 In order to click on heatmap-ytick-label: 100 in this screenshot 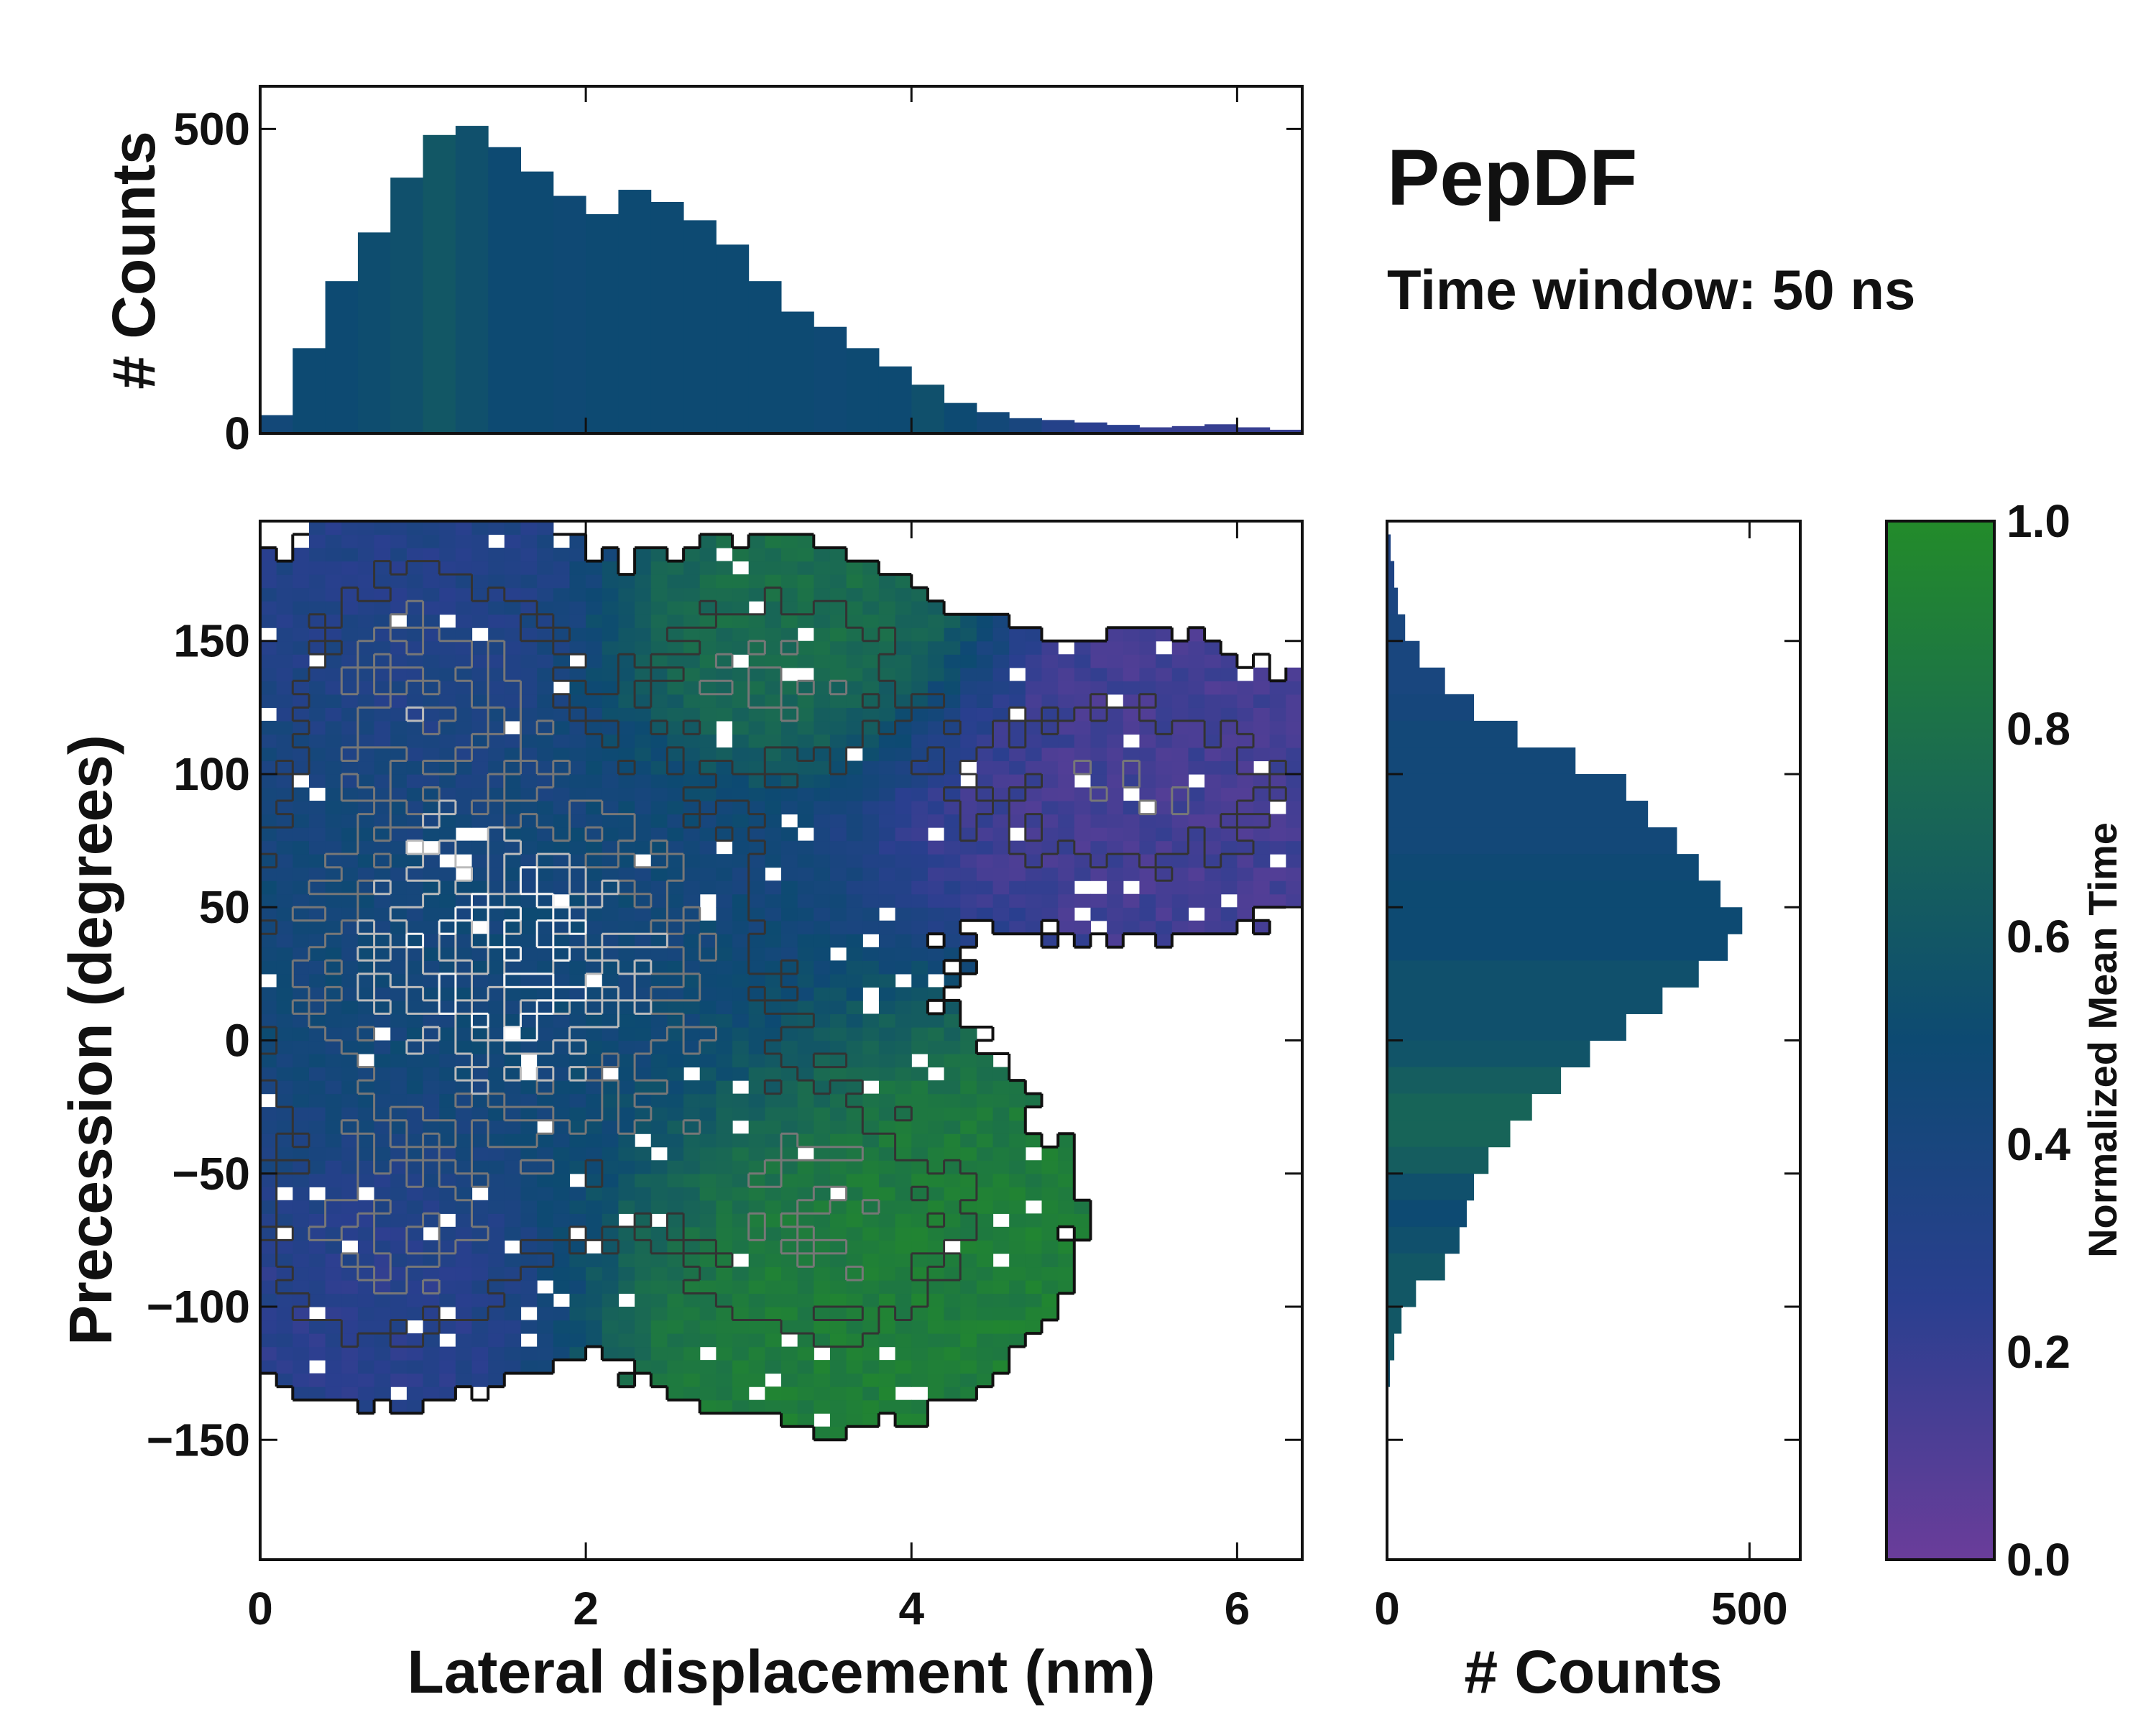, I will do `click(211, 774)`.